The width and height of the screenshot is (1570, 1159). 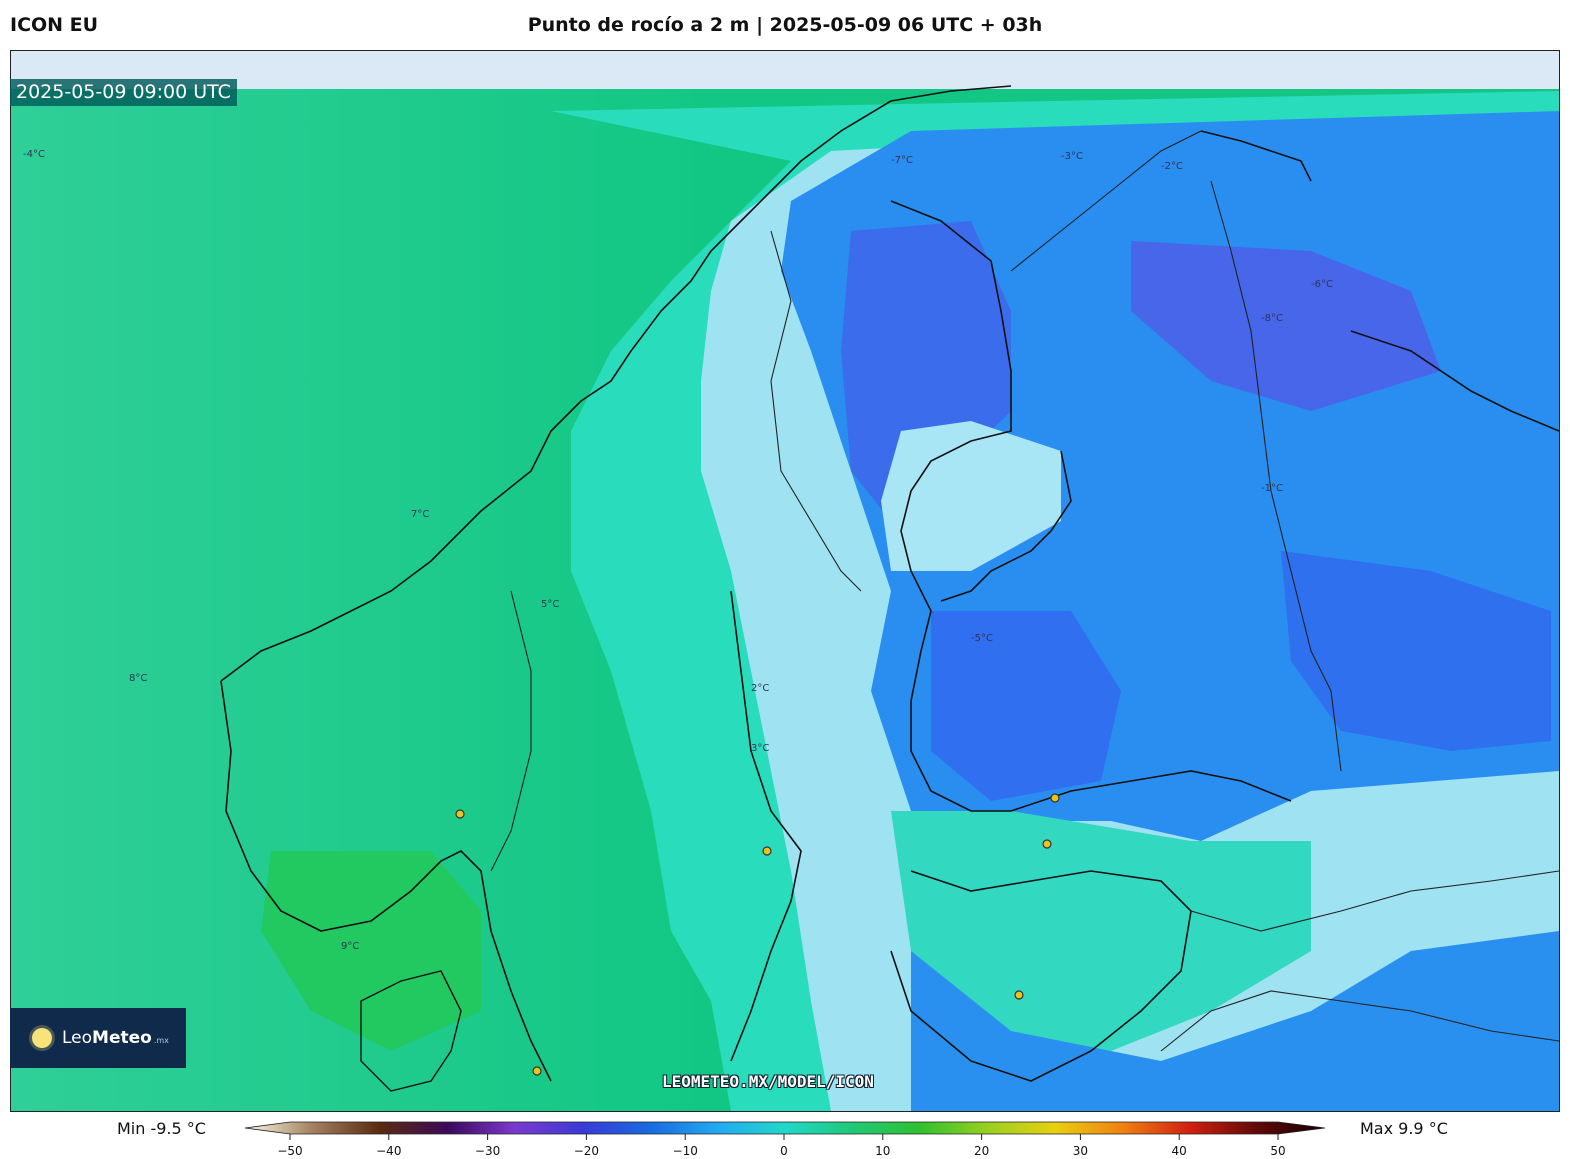 What do you see at coordinates (586, 1151) in the screenshot?
I see `colorbar-tick-label: −20` at bounding box center [586, 1151].